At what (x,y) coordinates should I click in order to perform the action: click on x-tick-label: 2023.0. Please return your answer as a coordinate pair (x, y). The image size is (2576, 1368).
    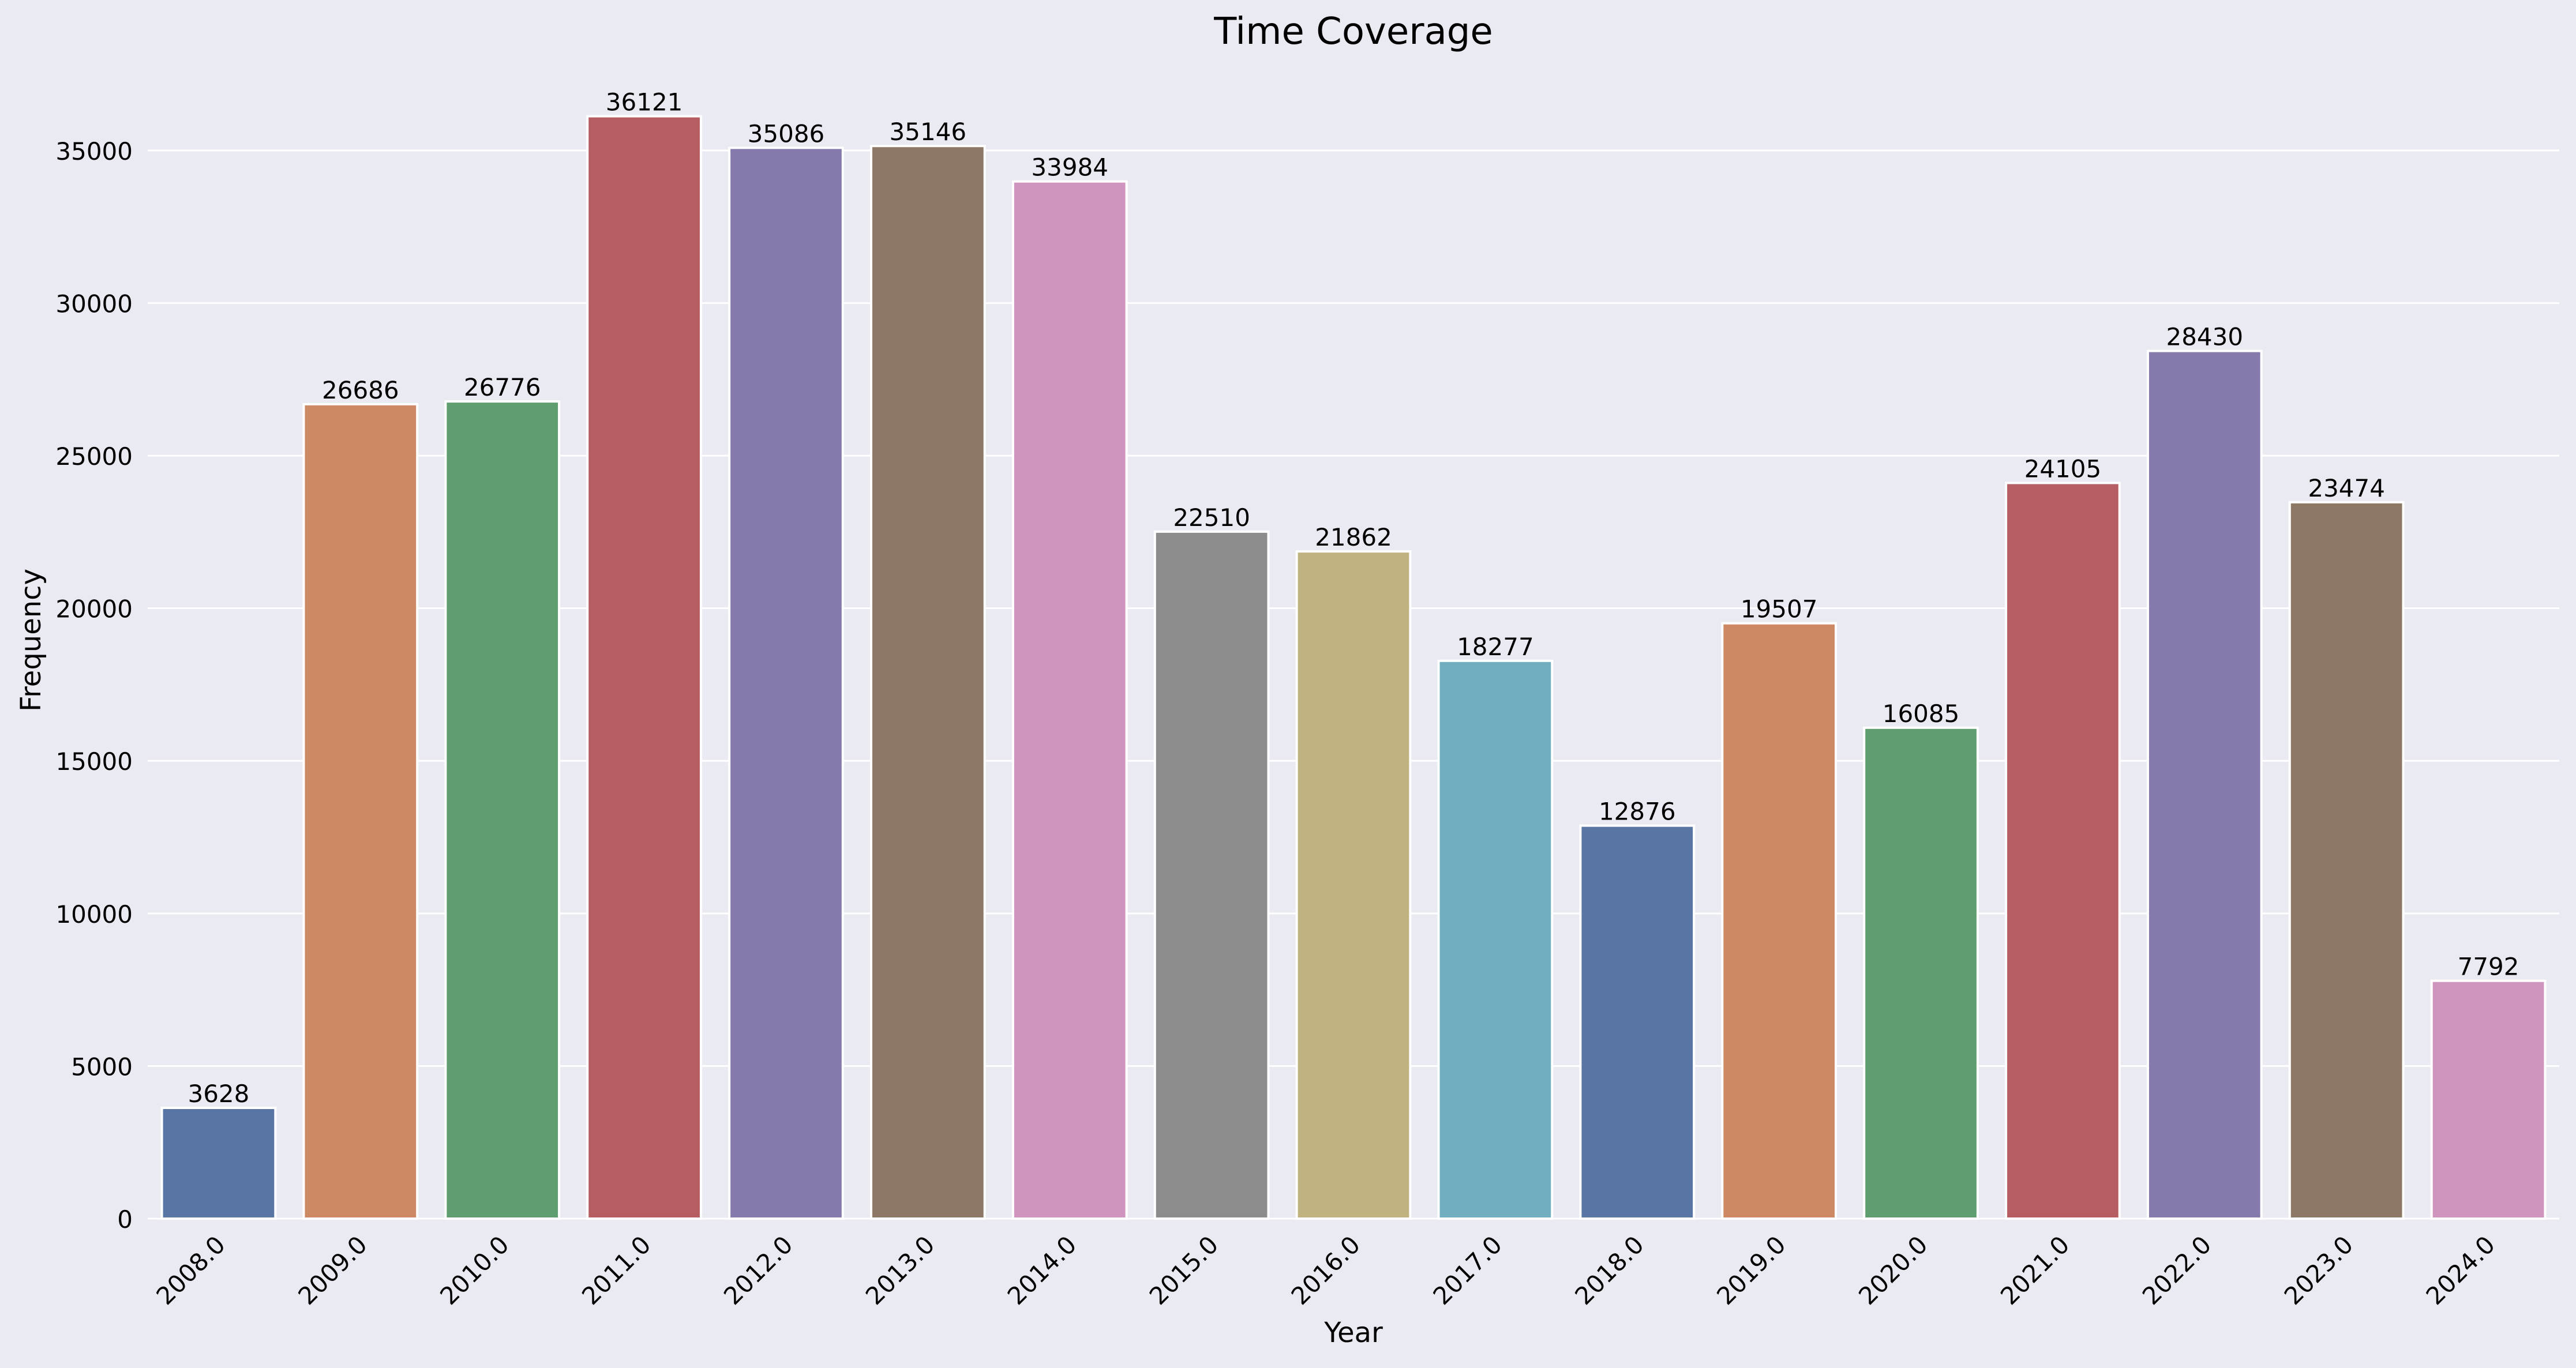
    Looking at the image, I should click on (2319, 1270).